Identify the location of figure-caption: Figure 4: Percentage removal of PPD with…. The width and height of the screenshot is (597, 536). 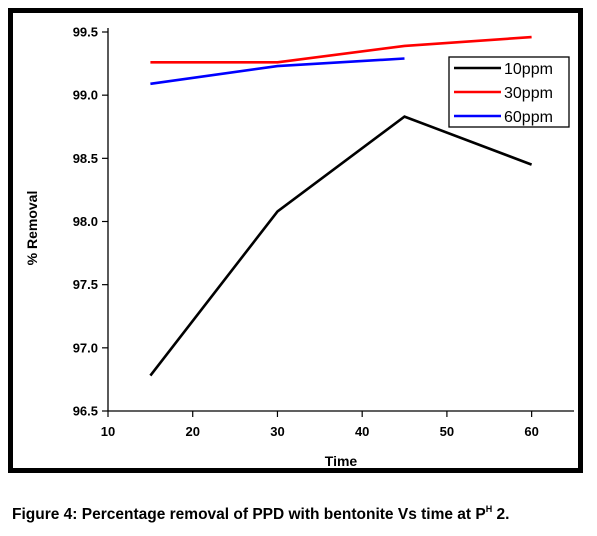
(260, 514).